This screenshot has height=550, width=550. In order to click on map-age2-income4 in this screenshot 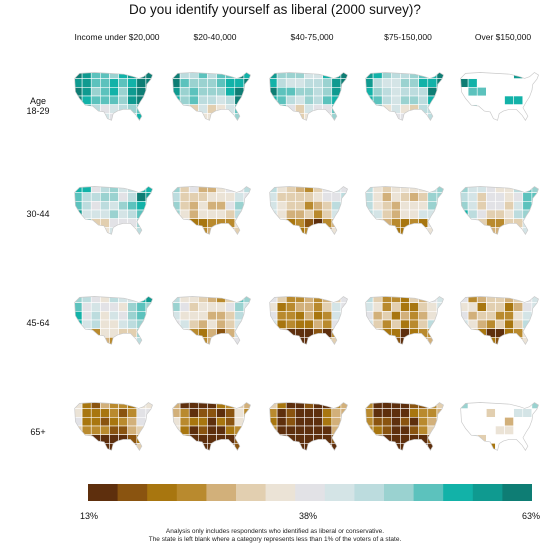, I will do `click(404, 210)`.